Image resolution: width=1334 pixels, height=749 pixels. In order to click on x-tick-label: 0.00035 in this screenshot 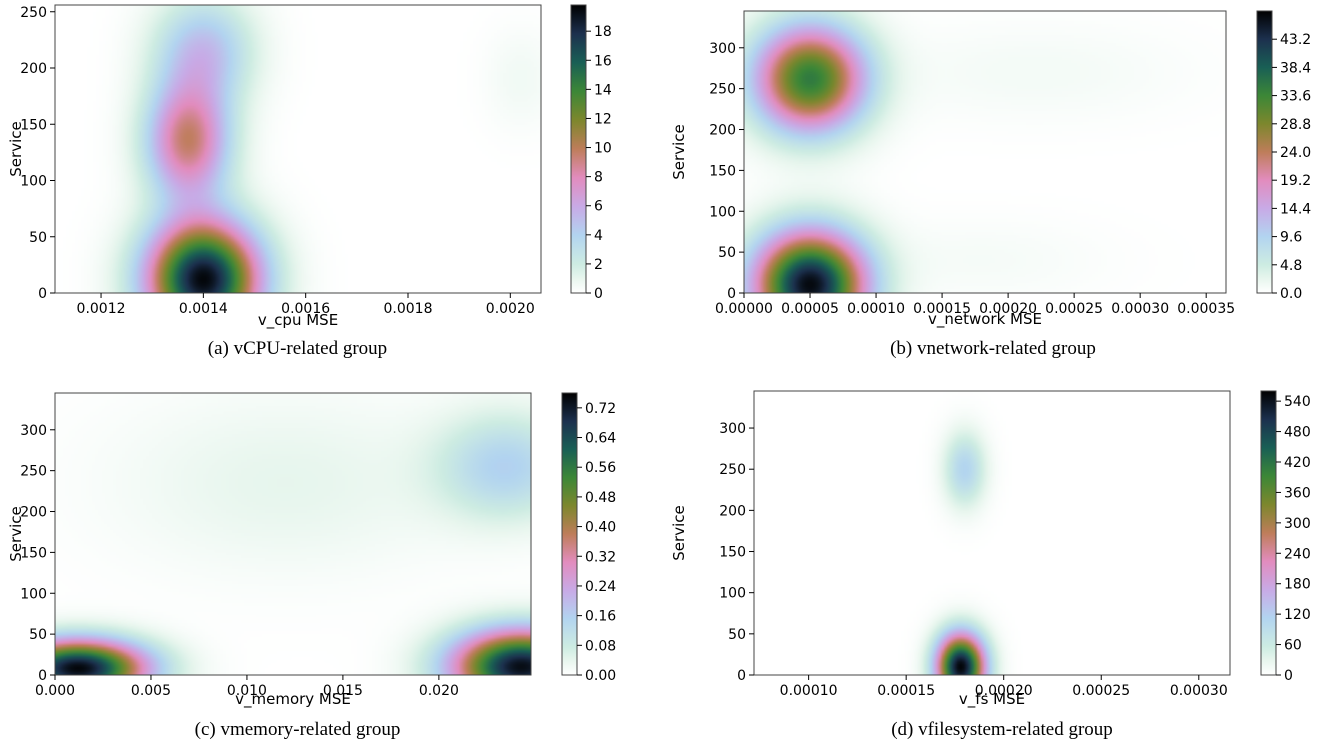, I will do `click(1206, 309)`.